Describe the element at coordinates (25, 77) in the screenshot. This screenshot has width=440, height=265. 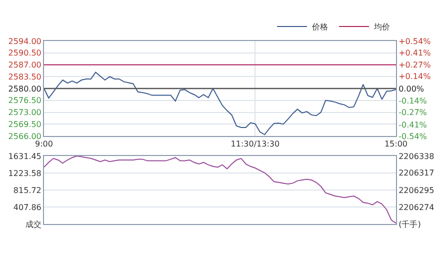
I see `y-tick-label: 2583.50` at that location.